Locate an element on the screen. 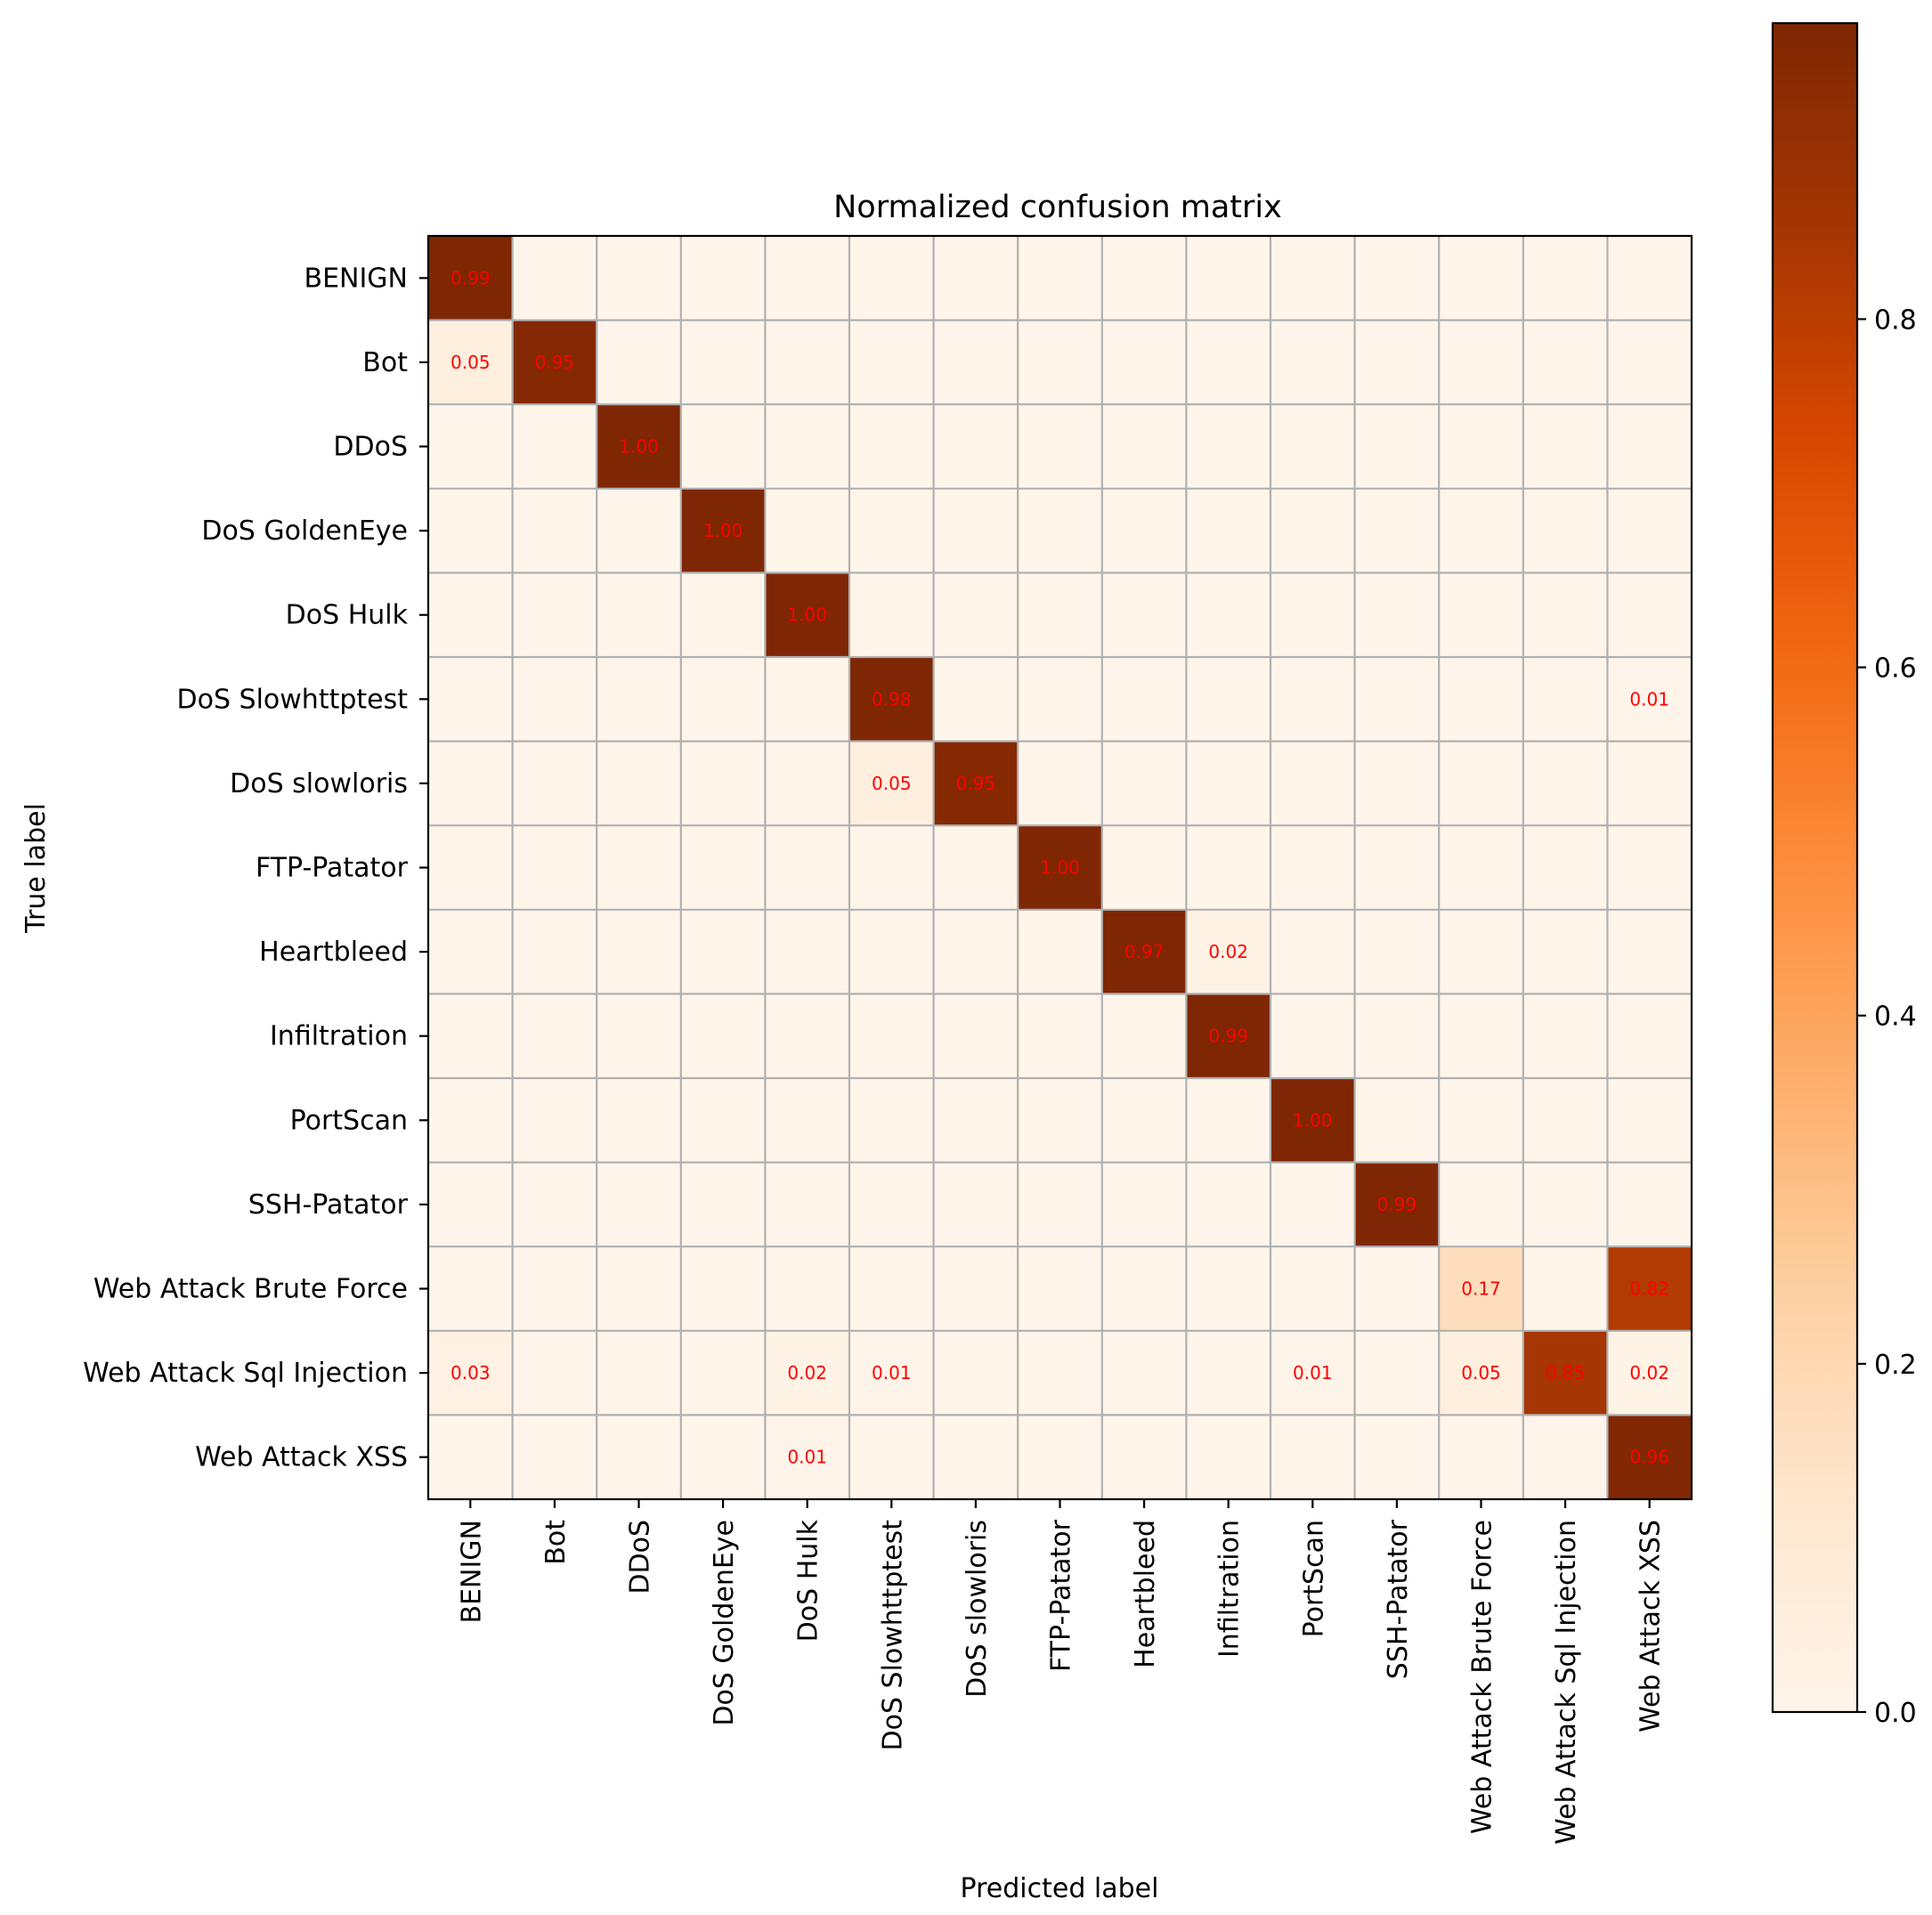  colorbar-tick-label: 0.2 is located at coordinates (1896, 1365).